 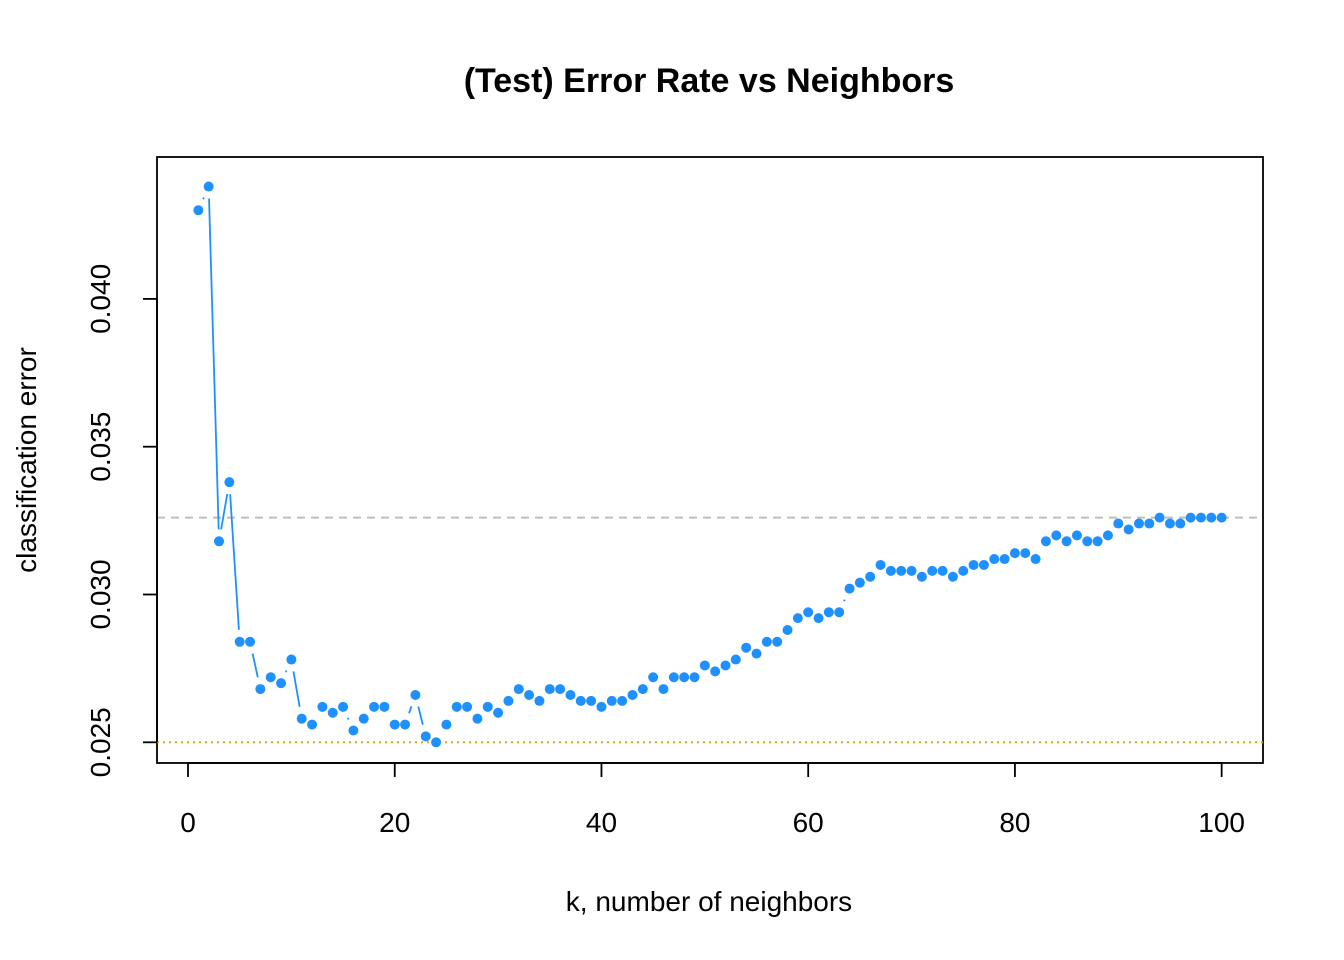 What do you see at coordinates (188, 822) in the screenshot?
I see `x-tick-label: 0` at bounding box center [188, 822].